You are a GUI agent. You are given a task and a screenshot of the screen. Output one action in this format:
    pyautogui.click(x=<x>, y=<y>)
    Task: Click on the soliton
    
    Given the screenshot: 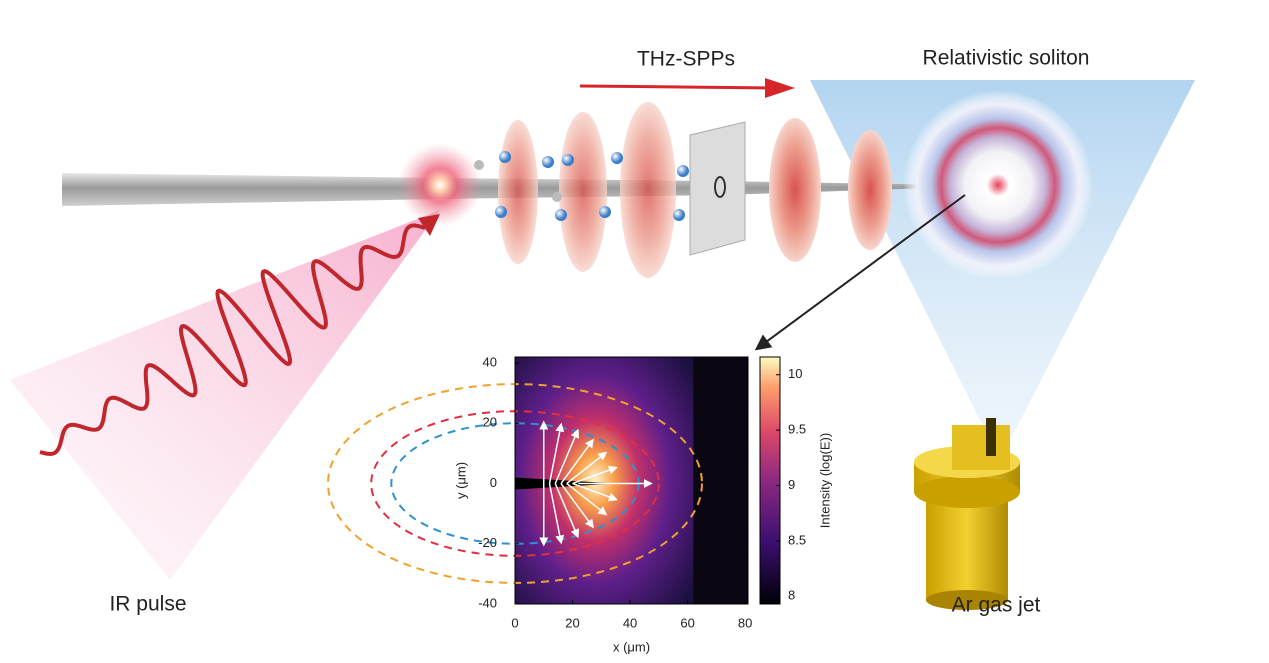 What is the action you would take?
    pyautogui.click(x=998, y=185)
    